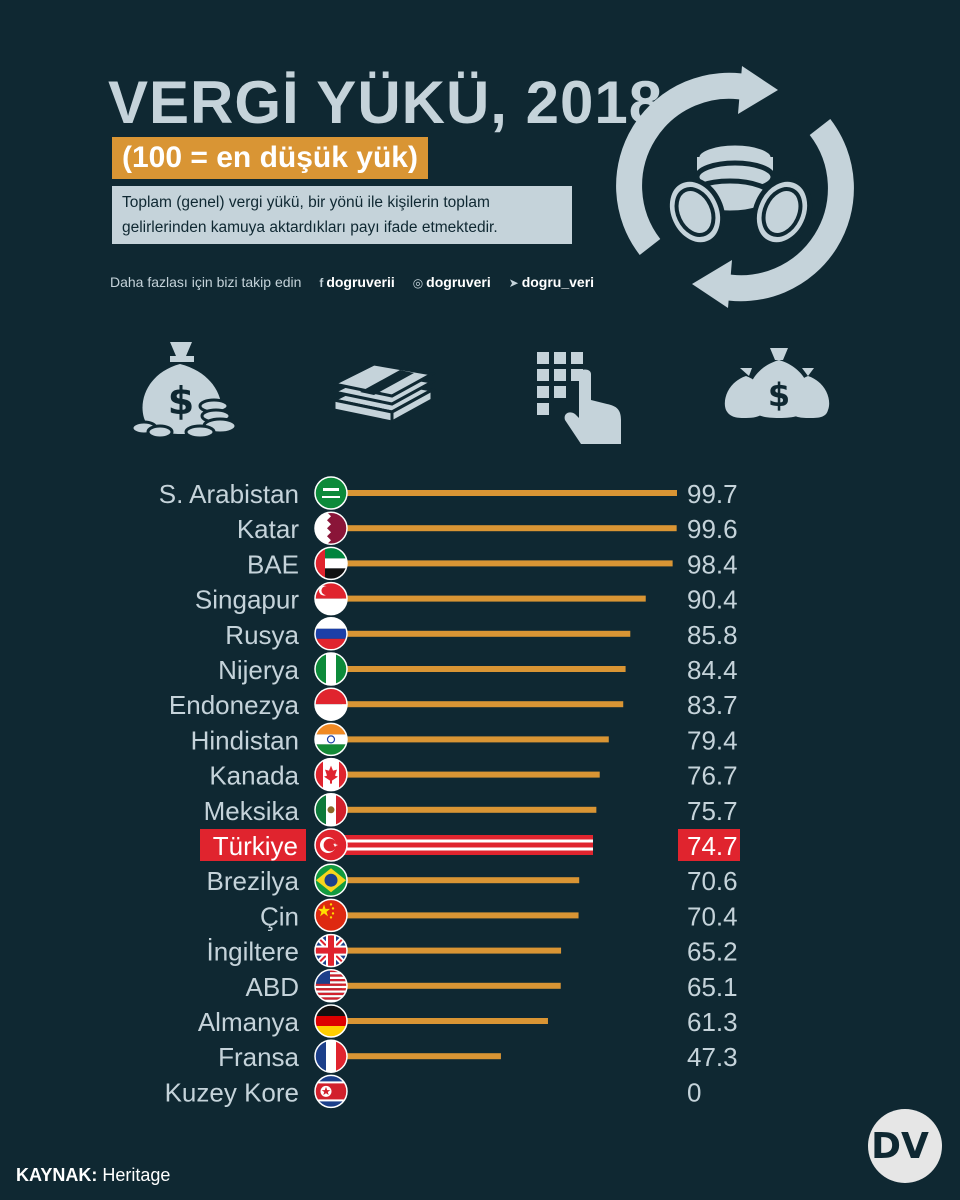  Describe the element at coordinates (712, 1057) in the screenshot. I see `value-label: 47.3` at that location.